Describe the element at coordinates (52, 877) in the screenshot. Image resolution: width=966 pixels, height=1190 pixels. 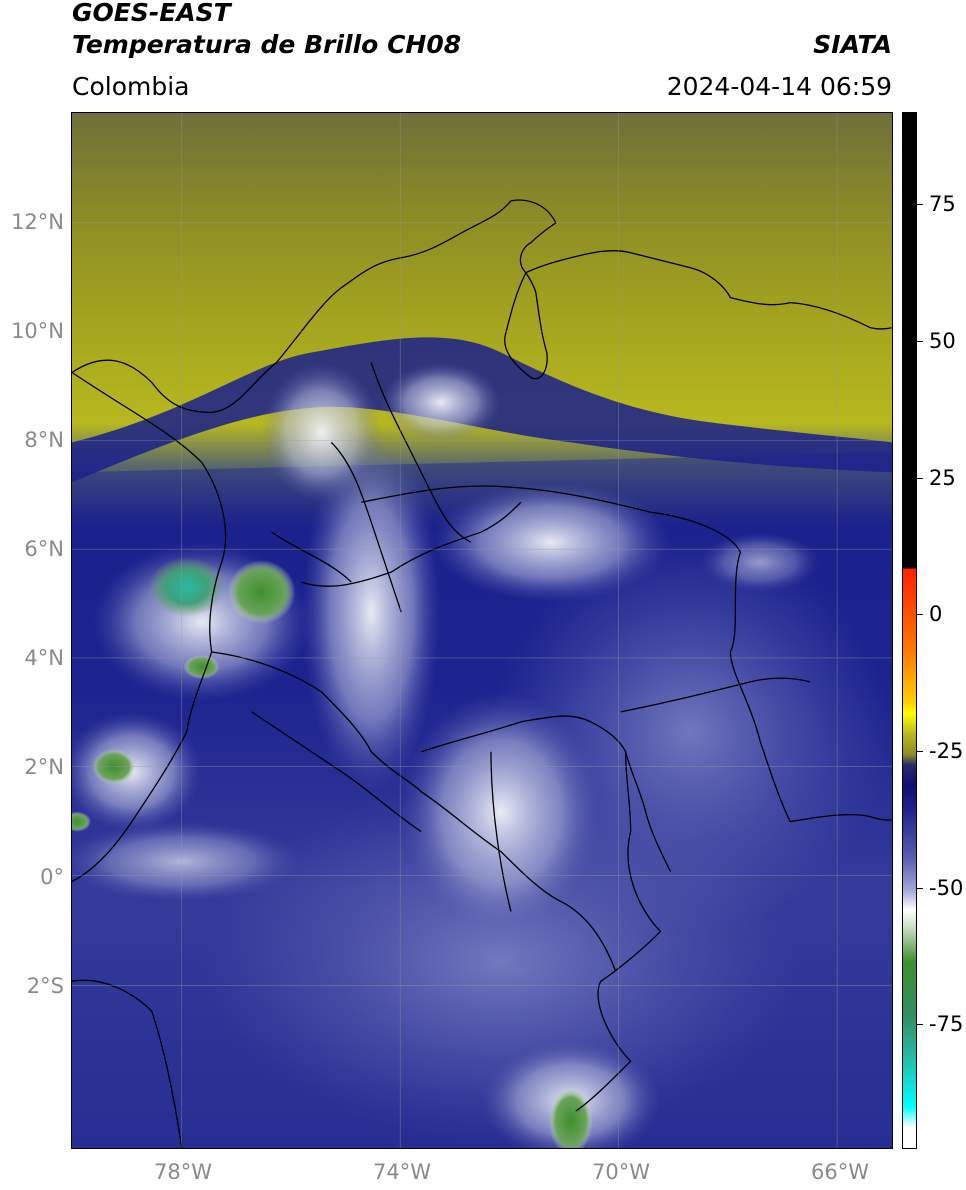
I see `lat-tick-0: 0°` at that location.